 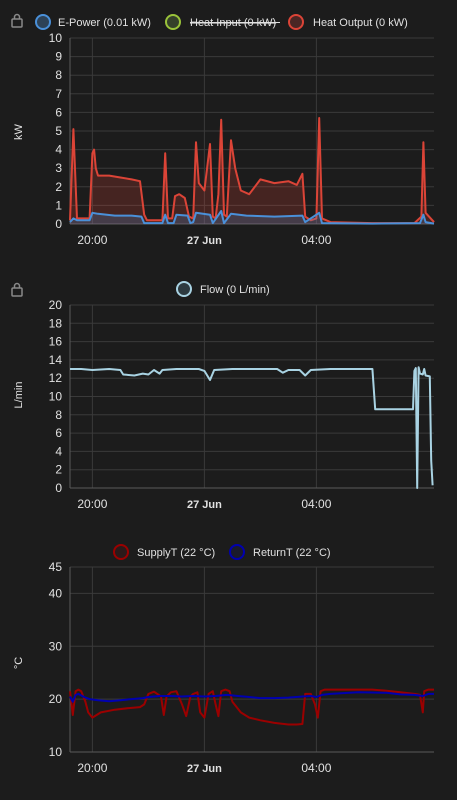 I want to click on series-line-heat, so click(x=252, y=171).